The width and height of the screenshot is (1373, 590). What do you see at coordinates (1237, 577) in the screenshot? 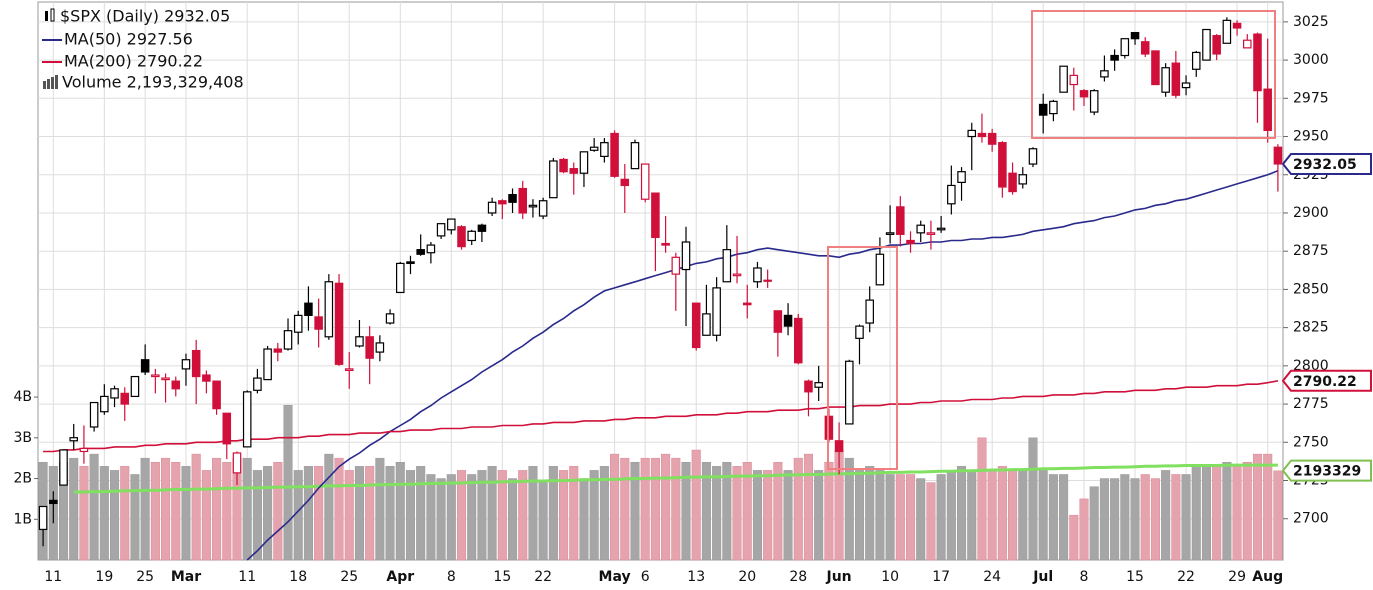
I see `x-tick-label: 29` at bounding box center [1237, 577].